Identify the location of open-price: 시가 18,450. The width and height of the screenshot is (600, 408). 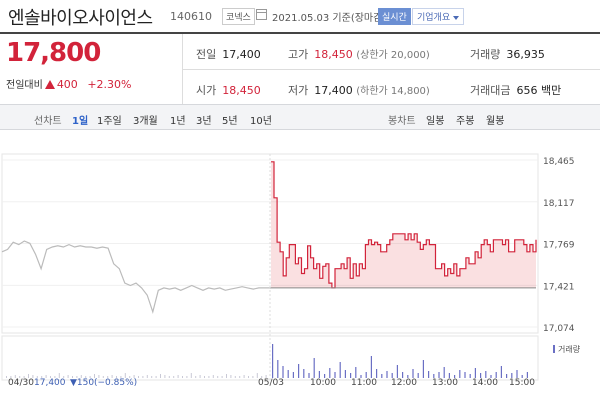
(228, 90).